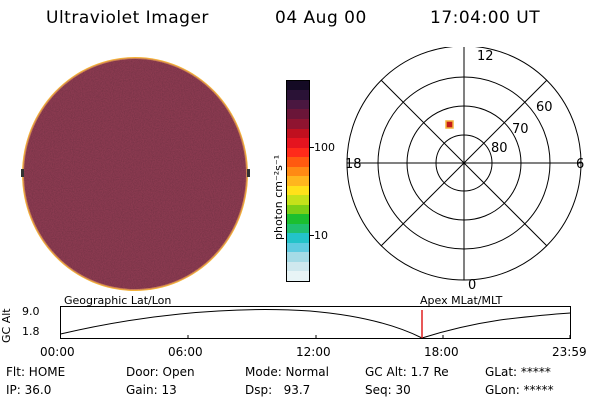 This screenshot has width=600, height=400. Describe the element at coordinates (248, 173) in the screenshot. I see `disk-right-tick` at that location.